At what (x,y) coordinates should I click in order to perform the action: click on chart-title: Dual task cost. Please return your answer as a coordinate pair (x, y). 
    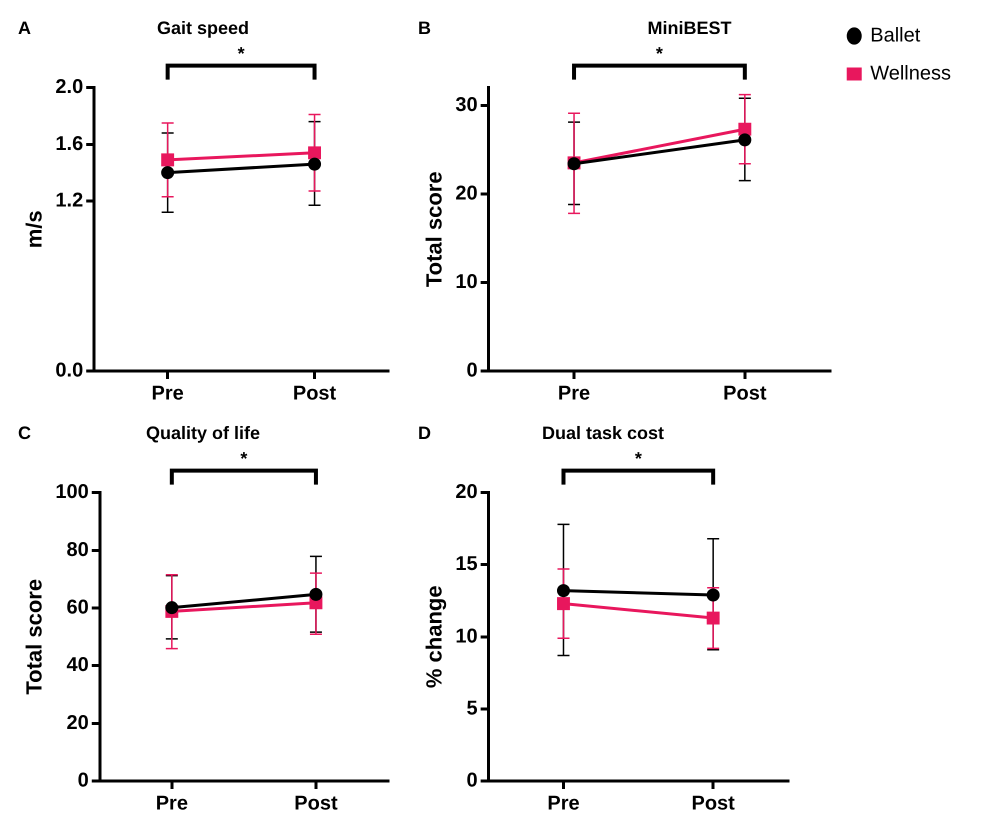
    Looking at the image, I should click on (603, 432).